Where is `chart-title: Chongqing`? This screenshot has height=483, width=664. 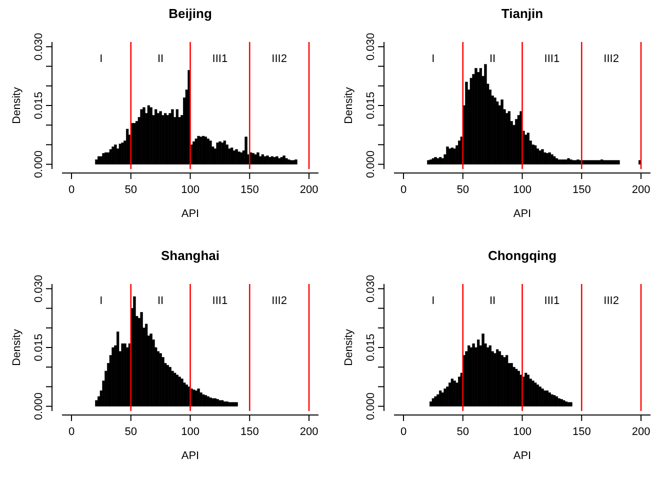
chart-title: Chongqing is located at coordinates (522, 255).